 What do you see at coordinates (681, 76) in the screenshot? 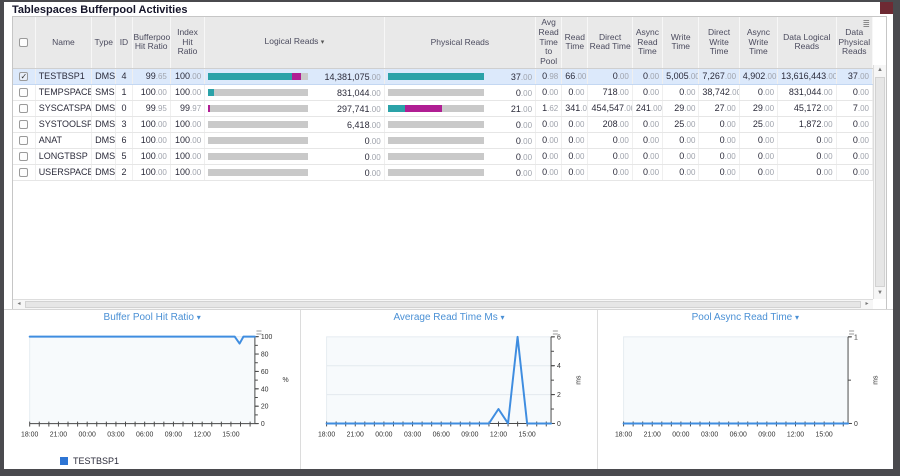
I see `write-time-cell: 5,005.00` at bounding box center [681, 76].